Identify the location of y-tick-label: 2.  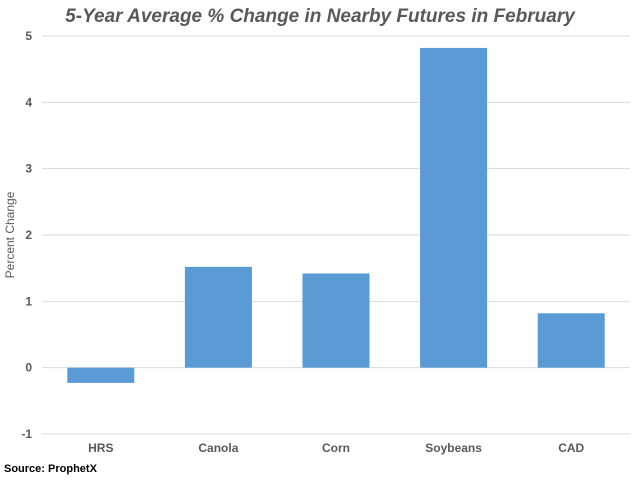
(28, 235).